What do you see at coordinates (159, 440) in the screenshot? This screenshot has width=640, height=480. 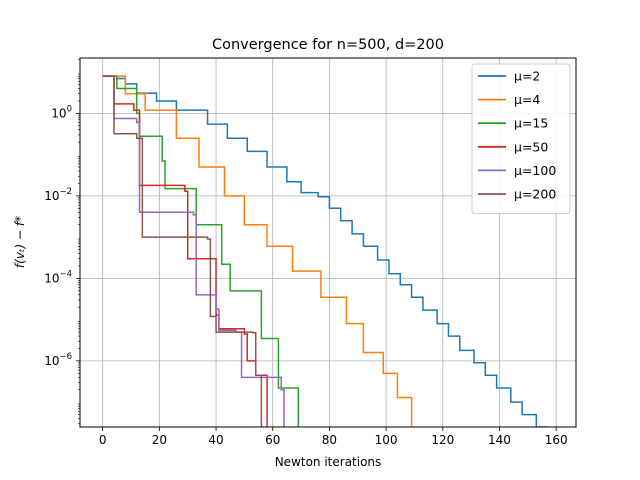 I see `x-tick-label: 20` at bounding box center [159, 440].